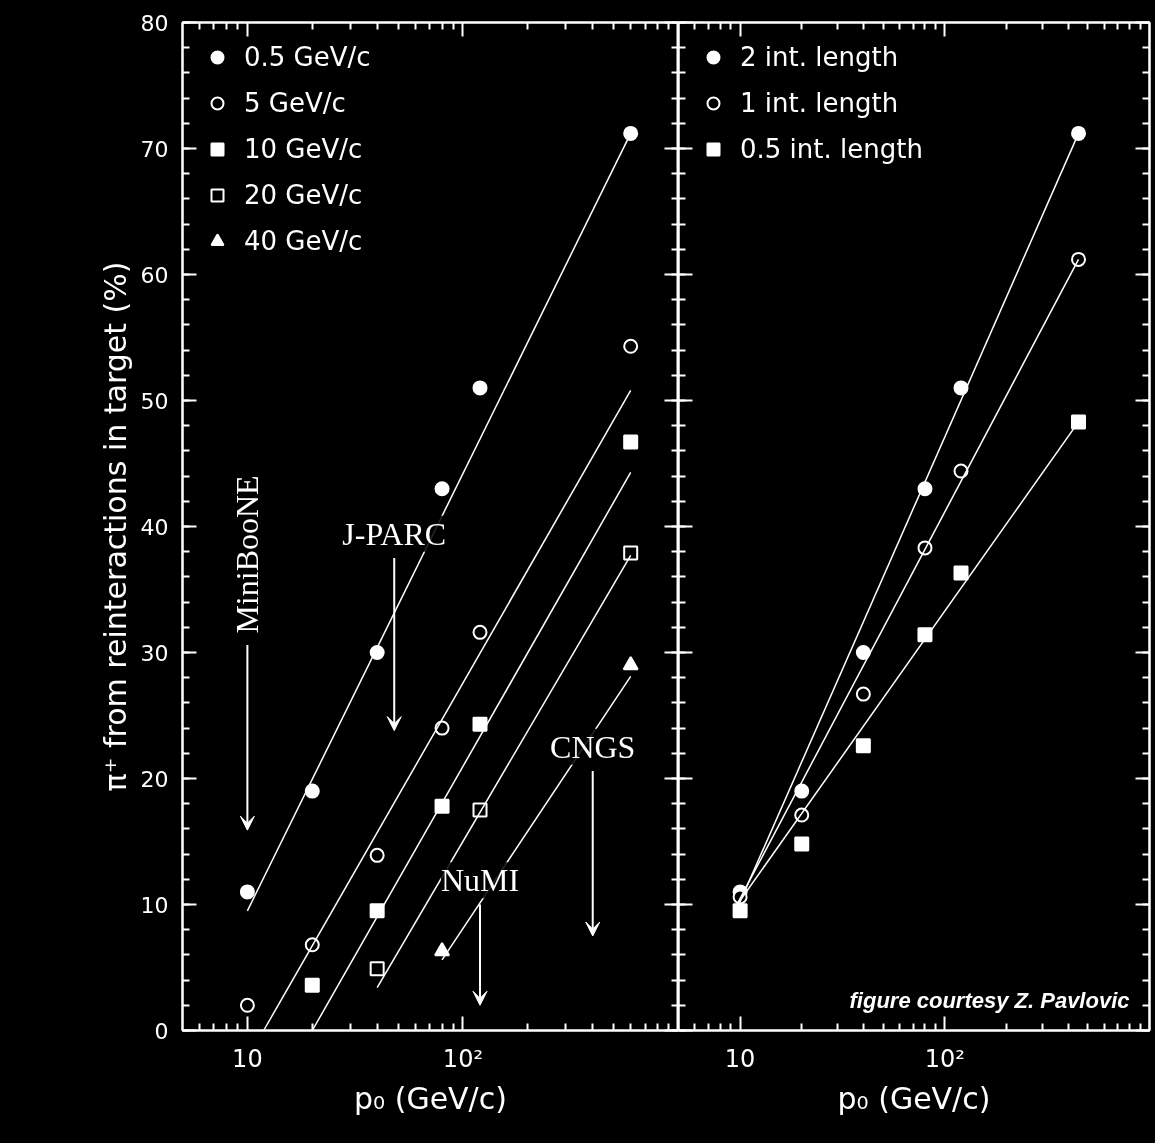 The width and height of the screenshot is (1155, 1143). I want to click on annotation: figure courtesy Z. Pavlovic, so click(989, 1000).